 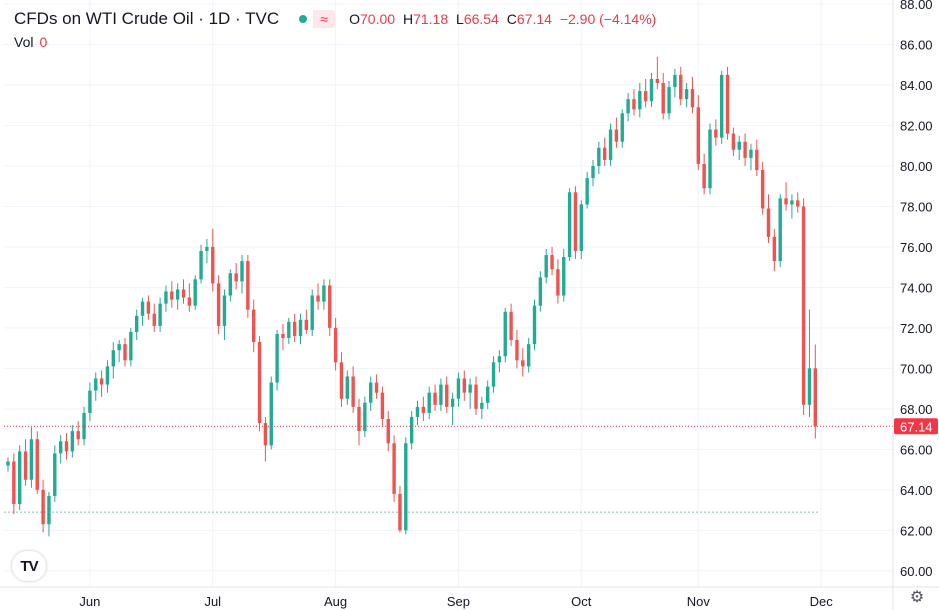 What do you see at coordinates (408, 19) in the screenshot?
I see `high-label: H` at bounding box center [408, 19].